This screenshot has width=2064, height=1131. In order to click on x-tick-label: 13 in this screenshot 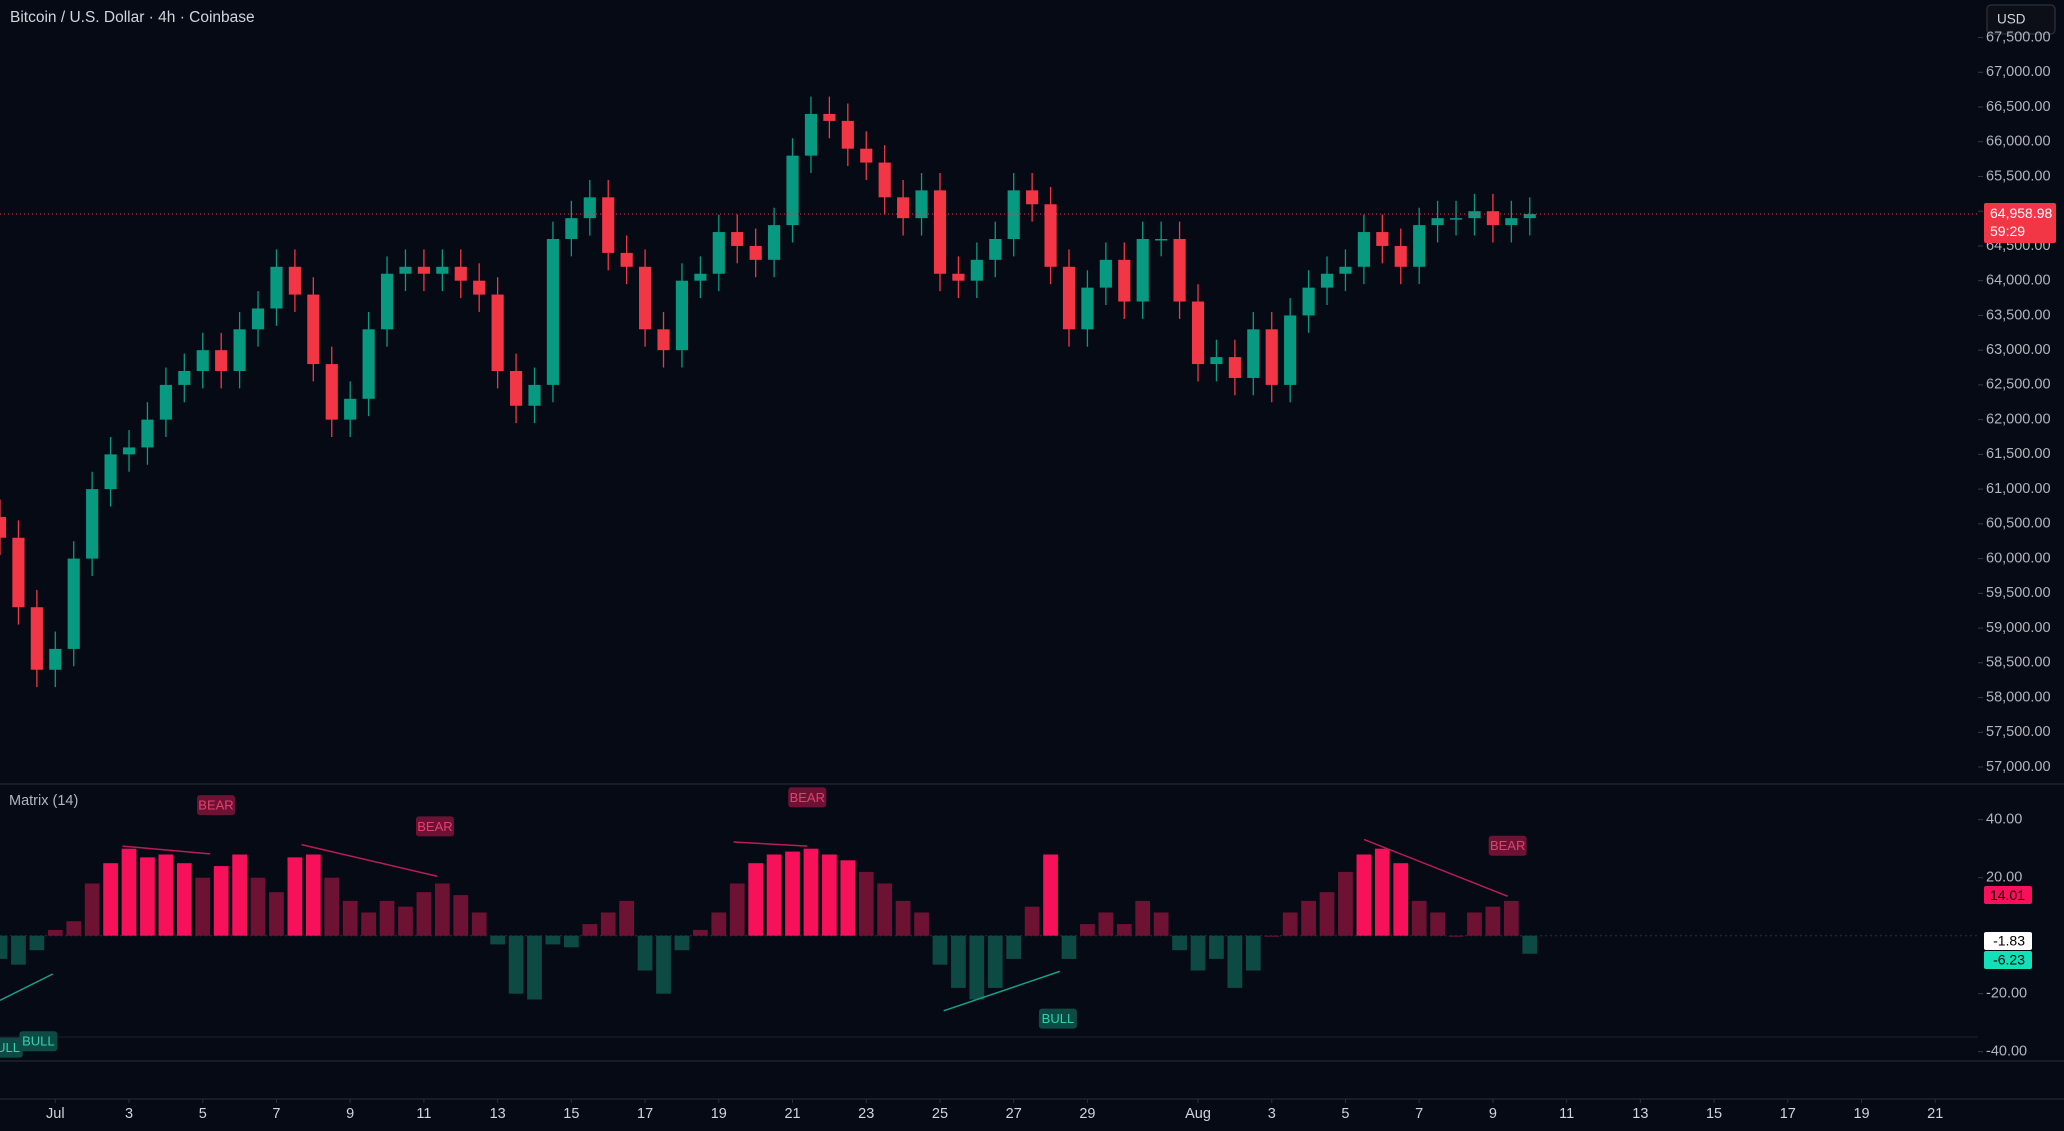, I will do `click(498, 1114)`.